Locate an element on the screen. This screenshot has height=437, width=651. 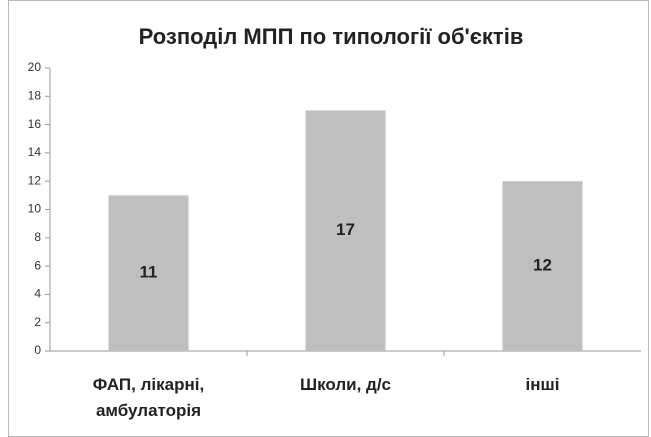
y-tick-label: 8 is located at coordinates (37, 237).